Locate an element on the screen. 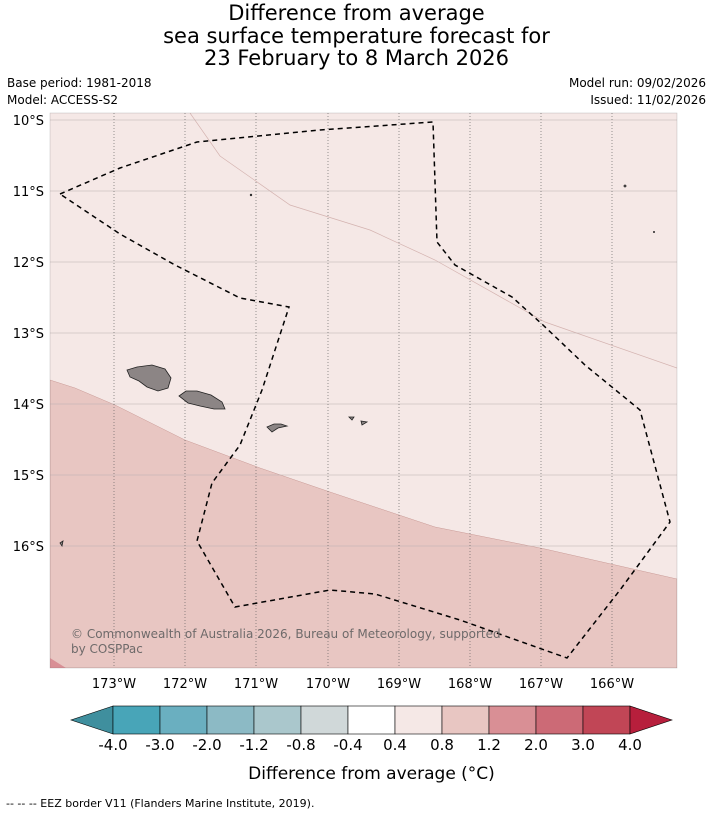  base-period: Base period: 1981-2018 is located at coordinates (79, 83).